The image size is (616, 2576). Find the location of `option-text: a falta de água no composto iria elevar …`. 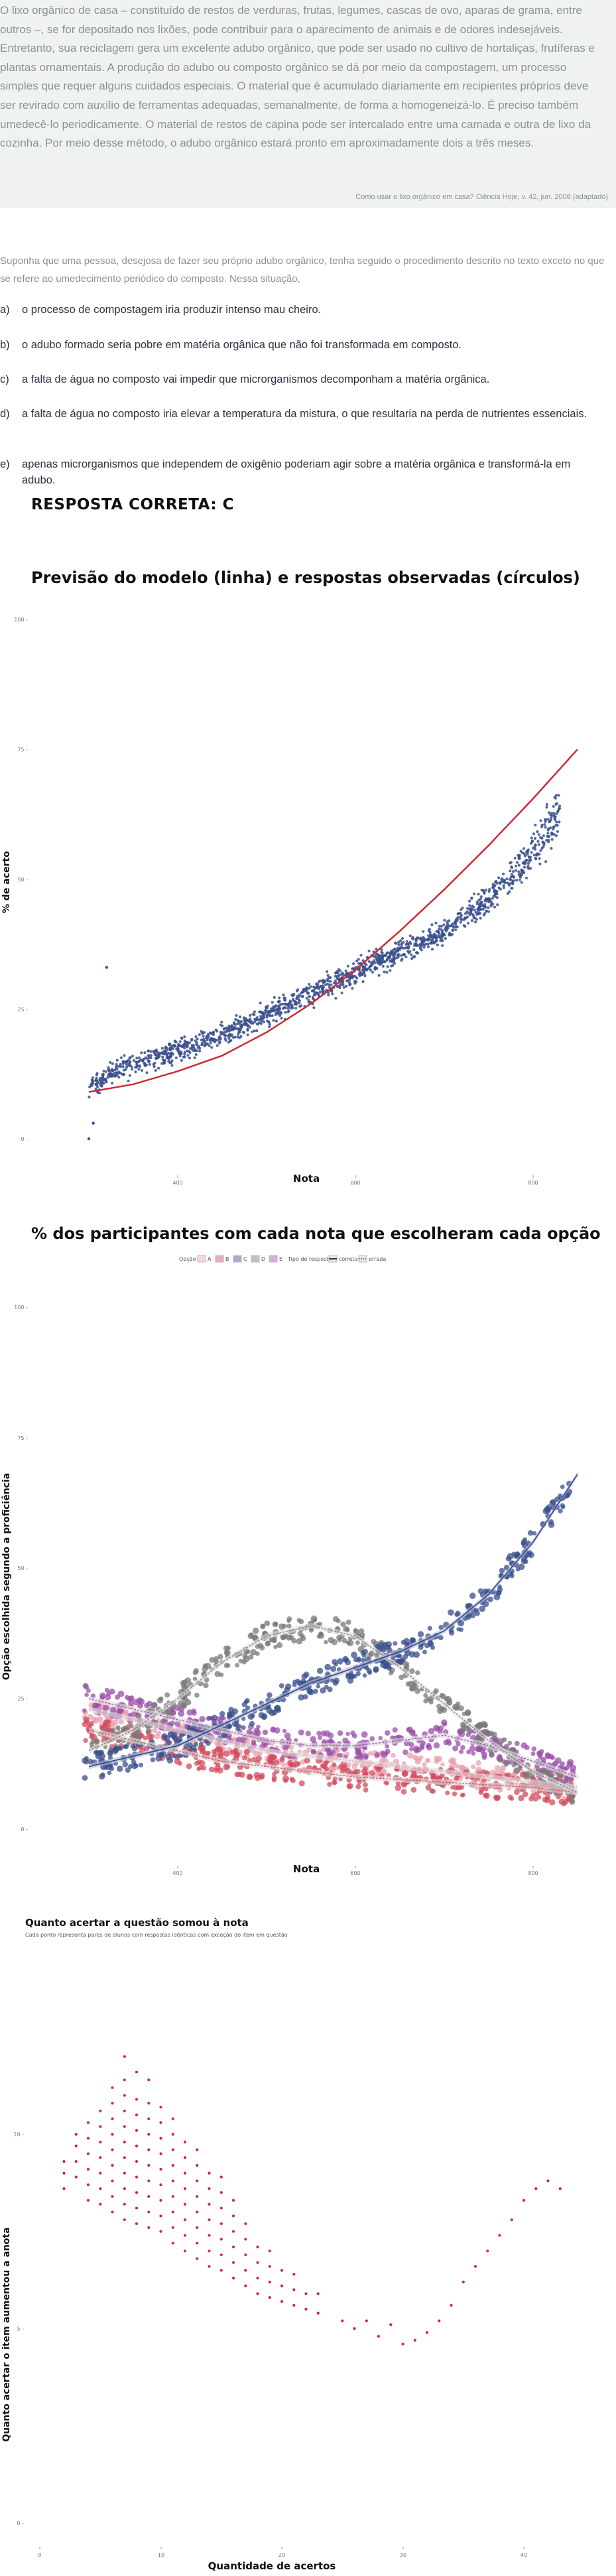

option-text: a falta de água no composto iria elevar … is located at coordinates (304, 414).